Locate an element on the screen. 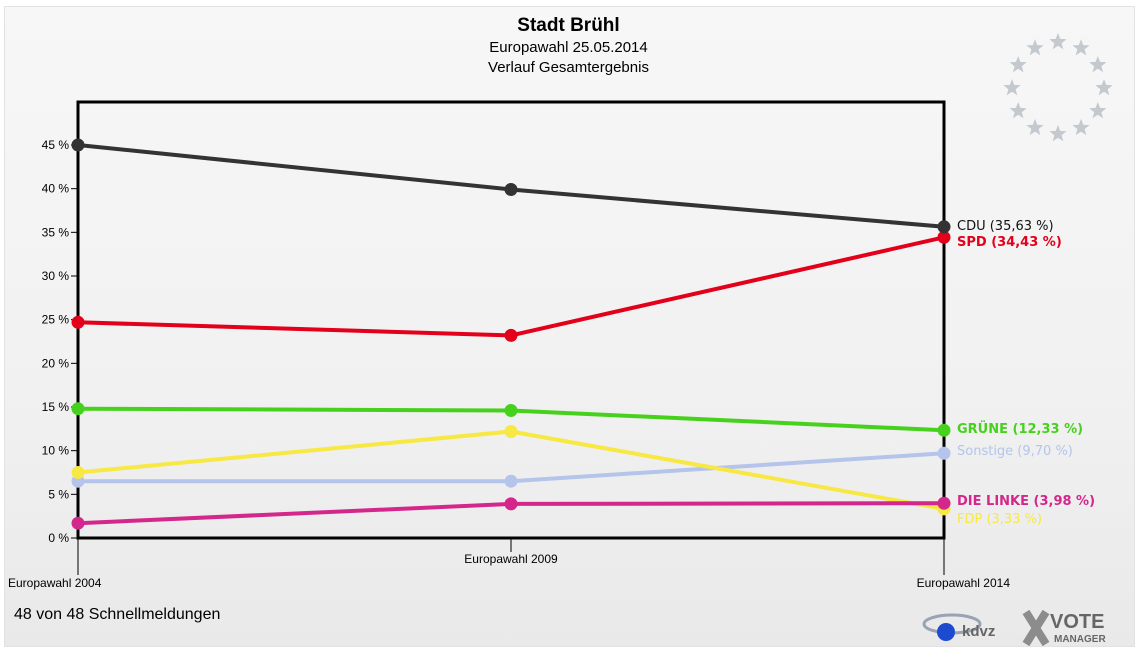 The image size is (1137, 649). y-tick-label: 15 % is located at coordinates (56, 407).